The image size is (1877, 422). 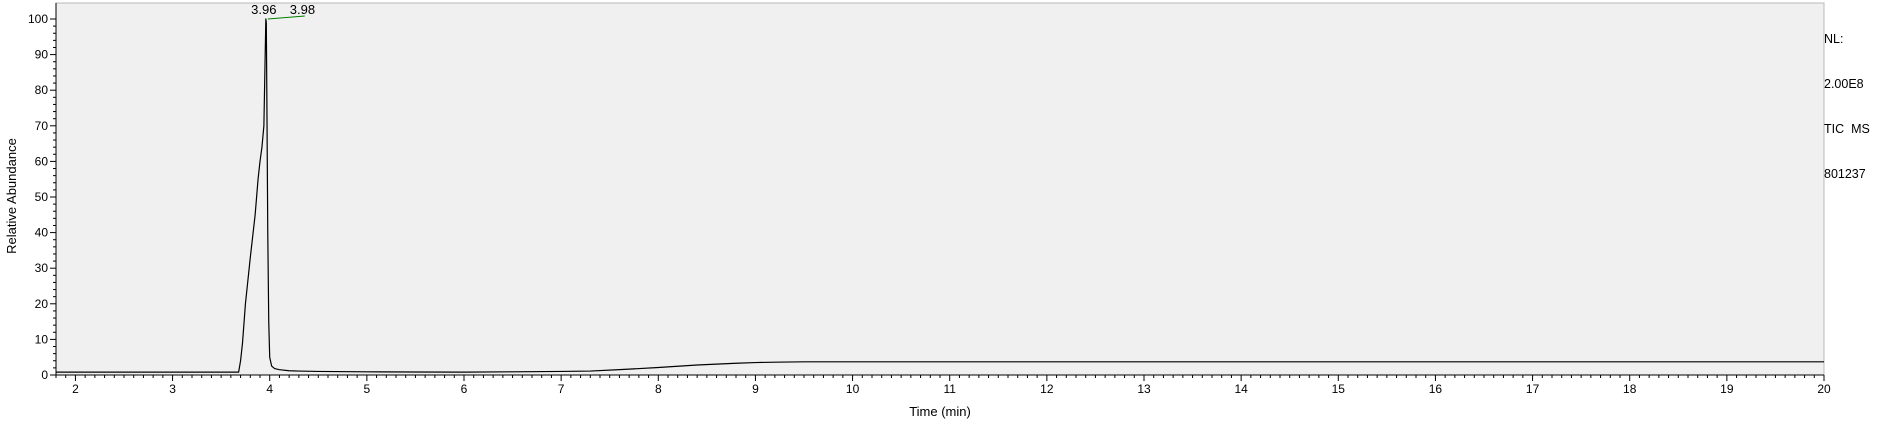 I want to click on y-axis-ticks: 0 10 20 30 40 50 60 70 80 90 100, so click(x=42, y=197).